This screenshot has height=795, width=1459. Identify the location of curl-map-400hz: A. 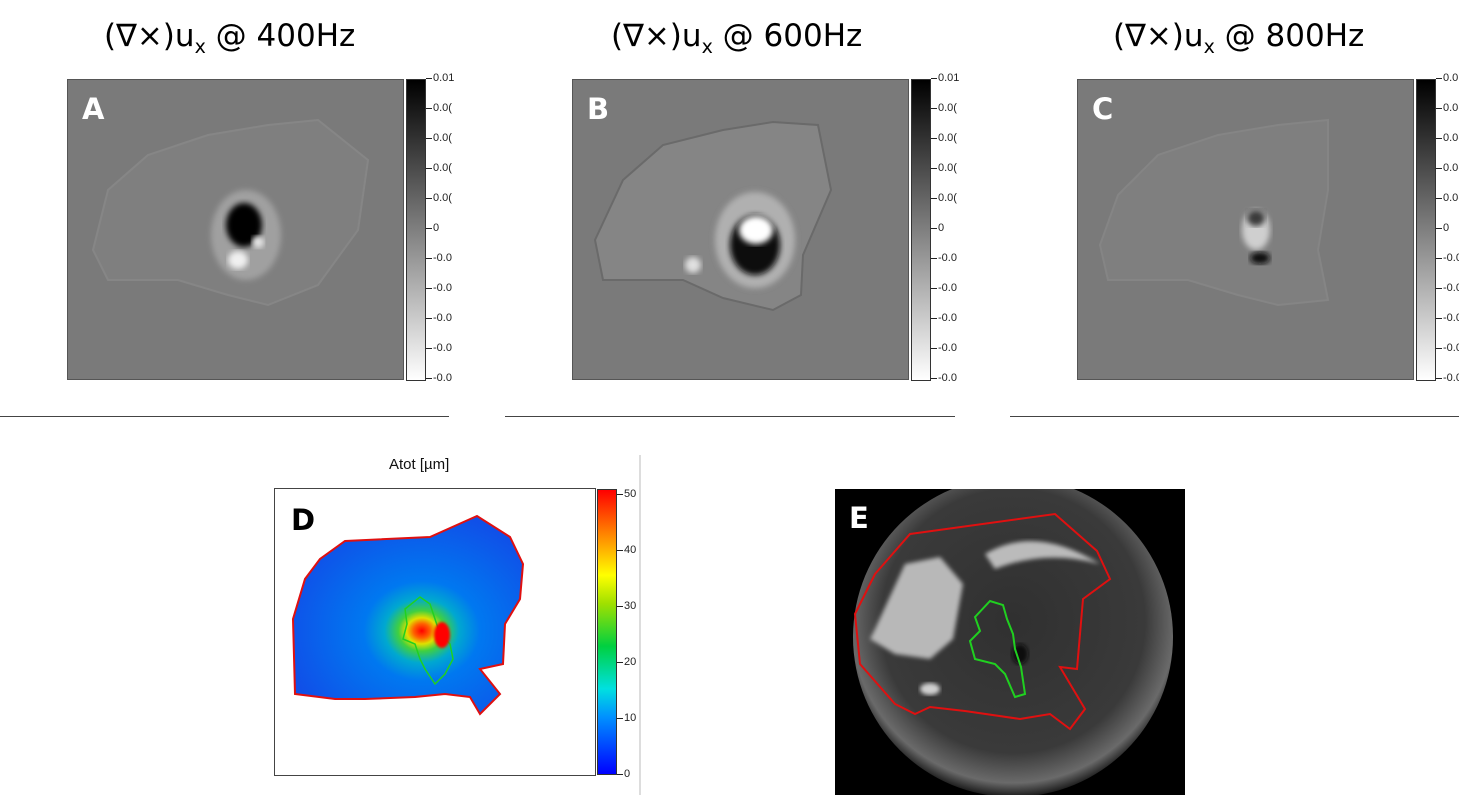
(235, 229).